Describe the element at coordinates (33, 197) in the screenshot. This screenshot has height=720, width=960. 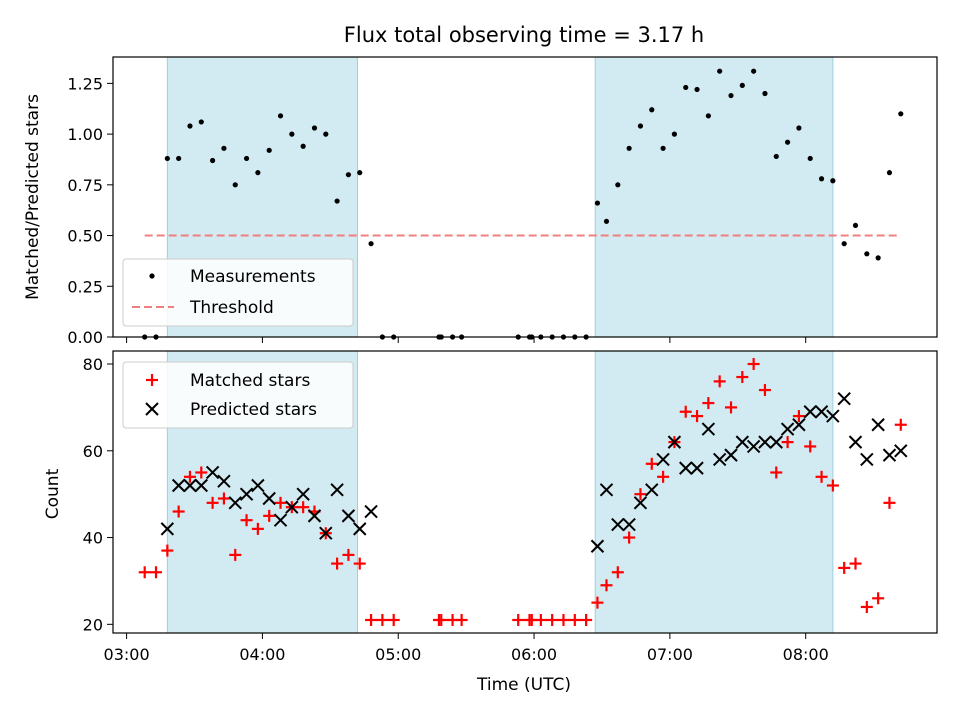
I see `top-y-axis-label: Matched/Predicted stars` at that location.